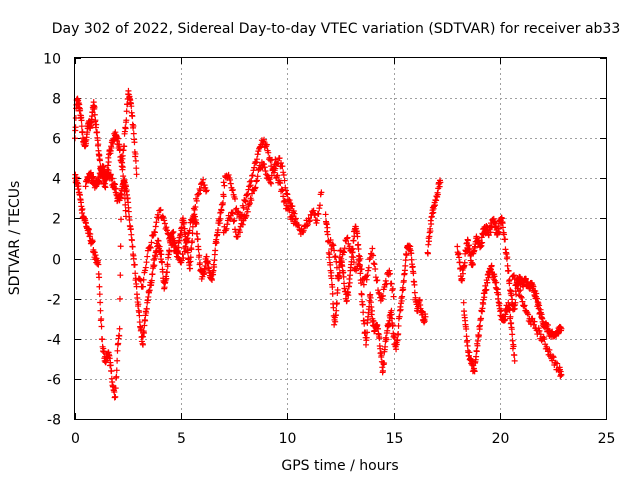 The width and height of the screenshot is (640, 480). What do you see at coordinates (183, 265) in the screenshot?
I see `series-track-d` at bounding box center [183, 265].